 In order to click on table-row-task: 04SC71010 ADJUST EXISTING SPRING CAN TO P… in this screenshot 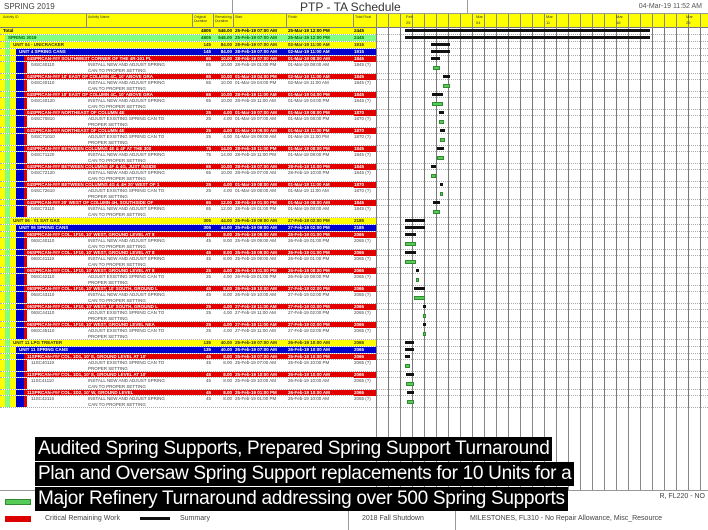, I will do `click(354, 140)`.